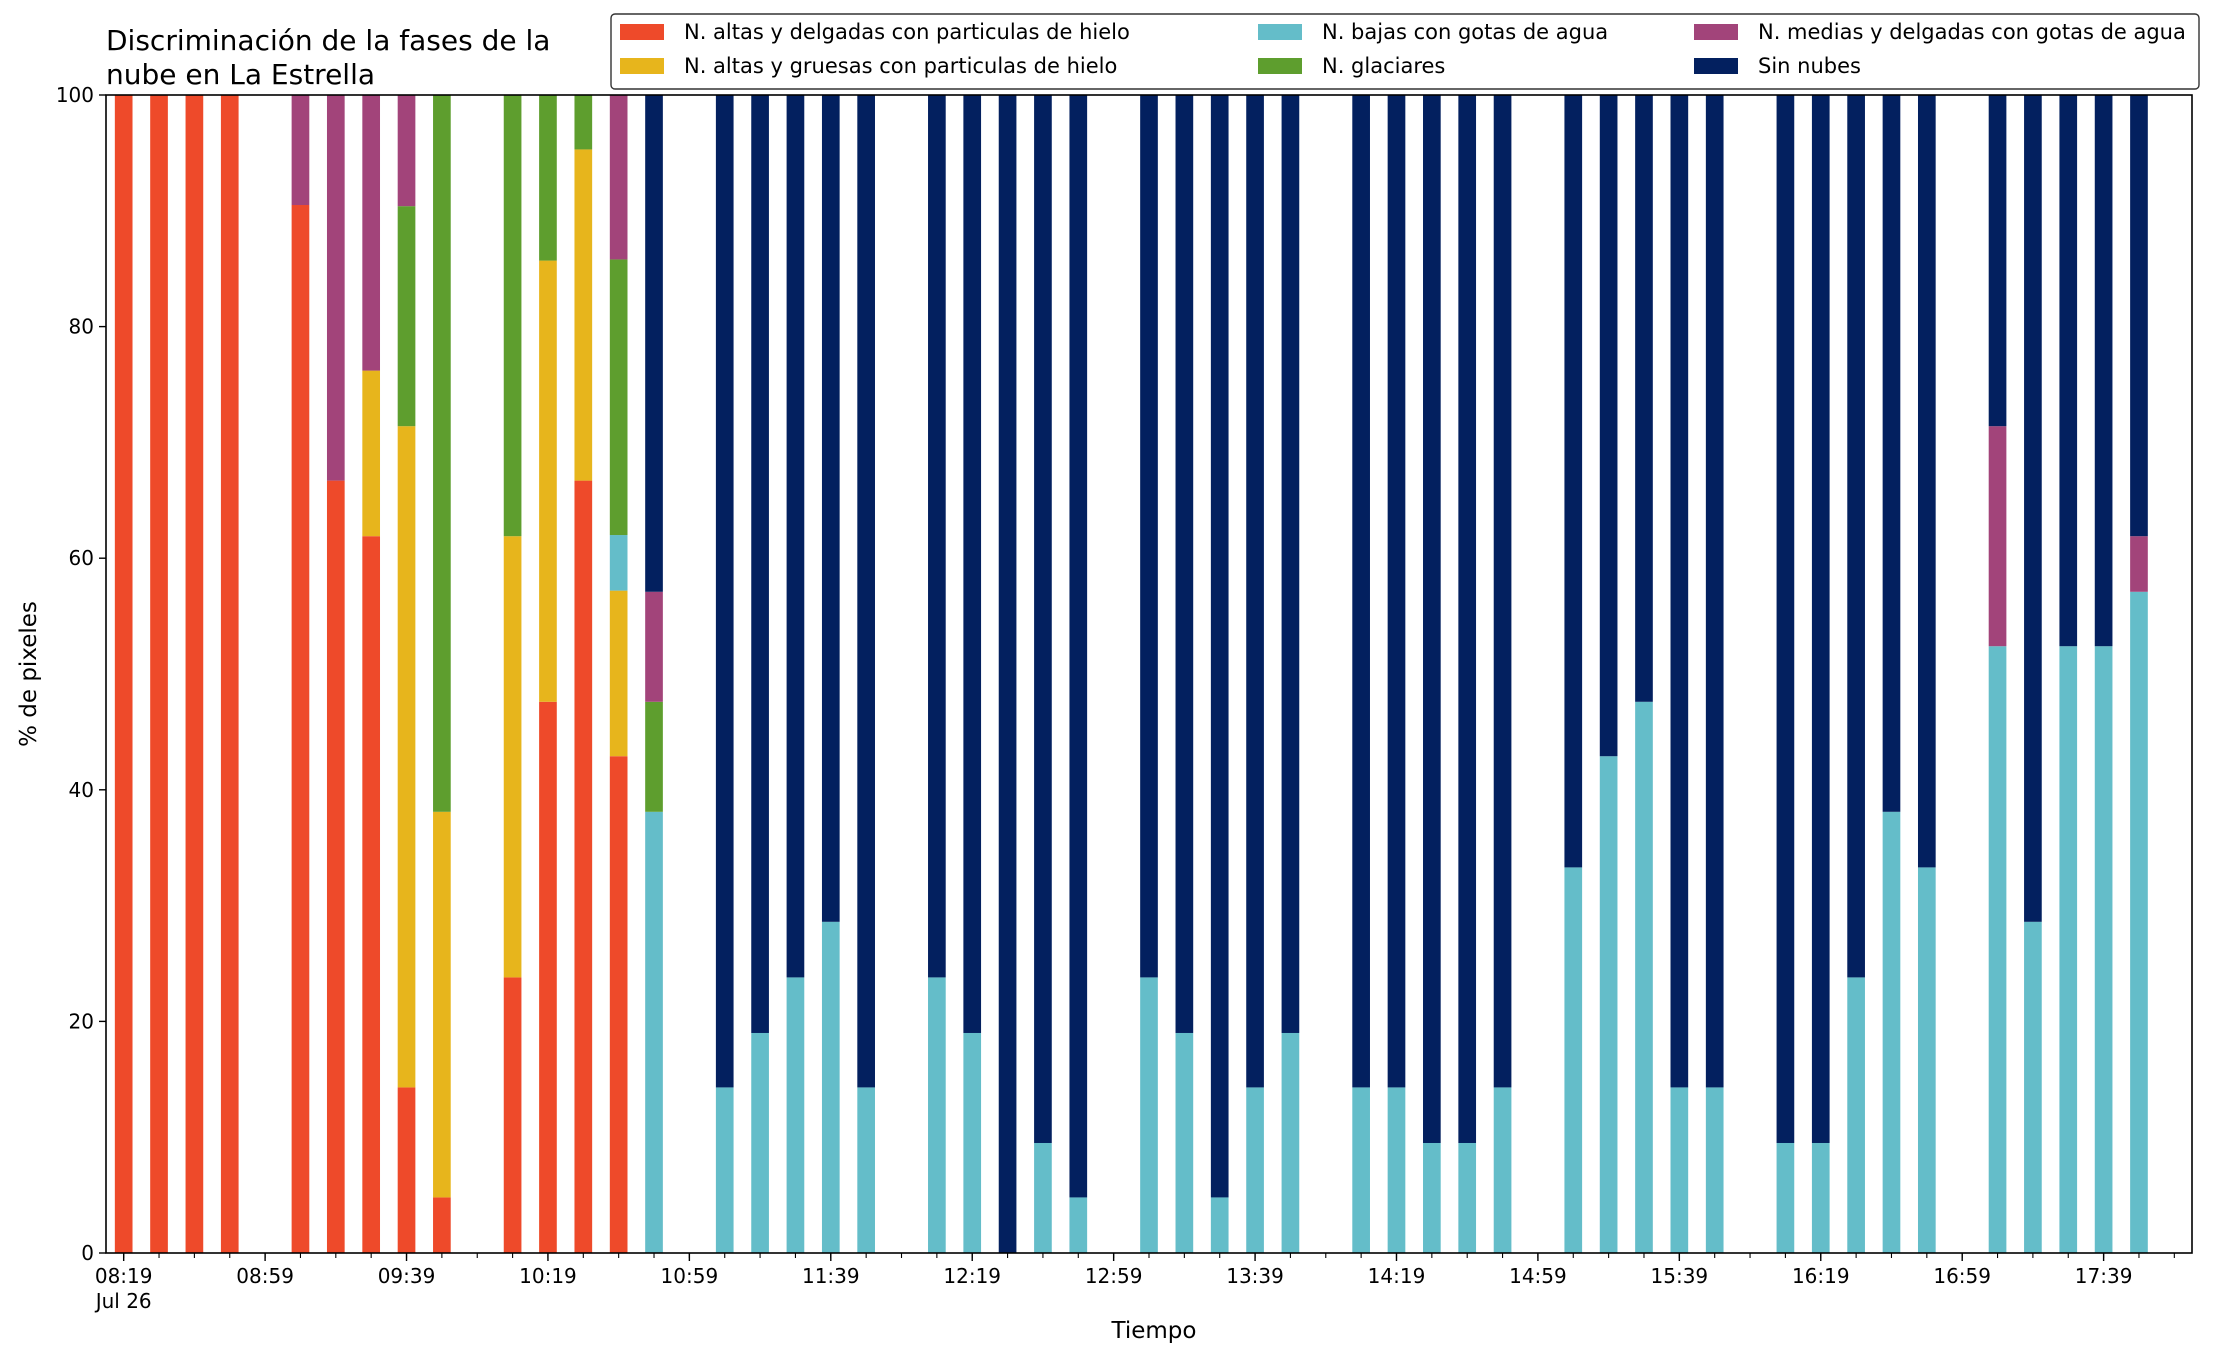 This screenshot has height=1355, width=2216. What do you see at coordinates (1716, 66) in the screenshot?
I see `legend-swatch-sin_nubes` at bounding box center [1716, 66].